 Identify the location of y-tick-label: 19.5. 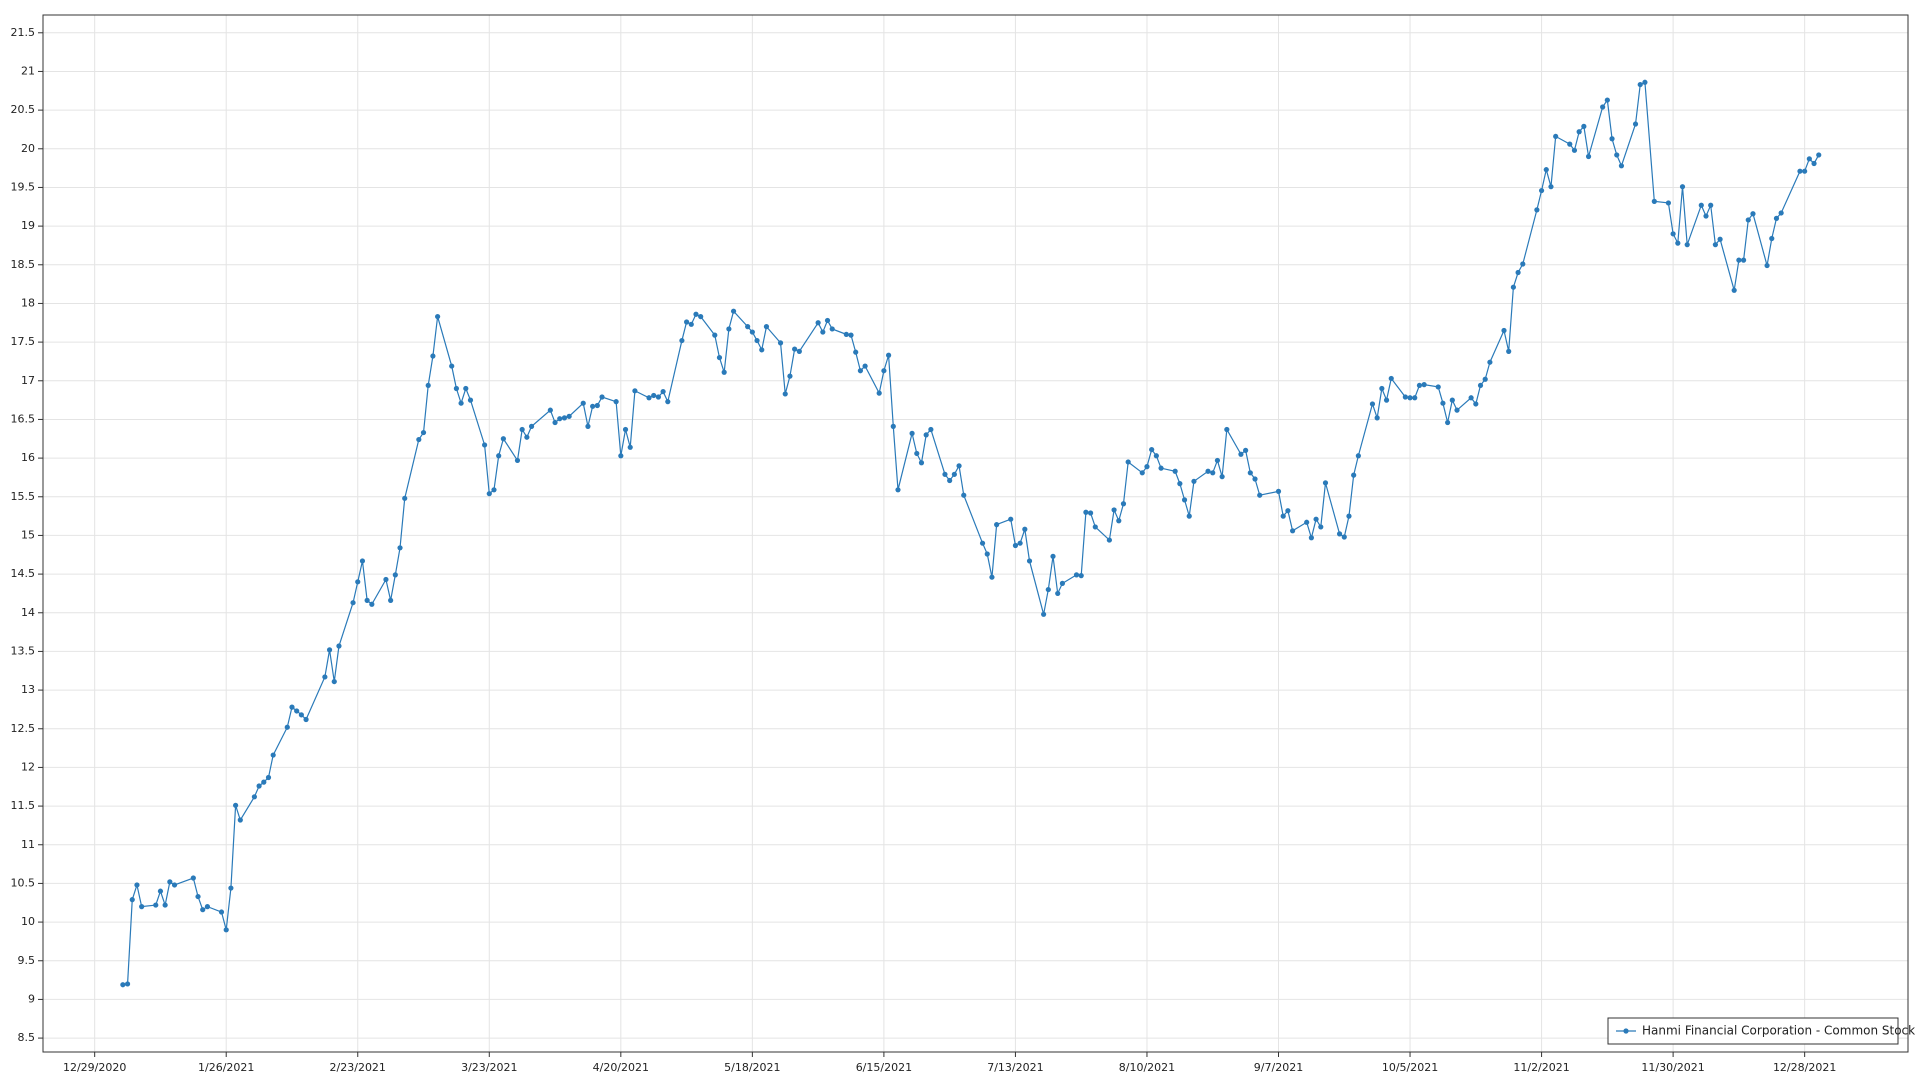
(23, 186).